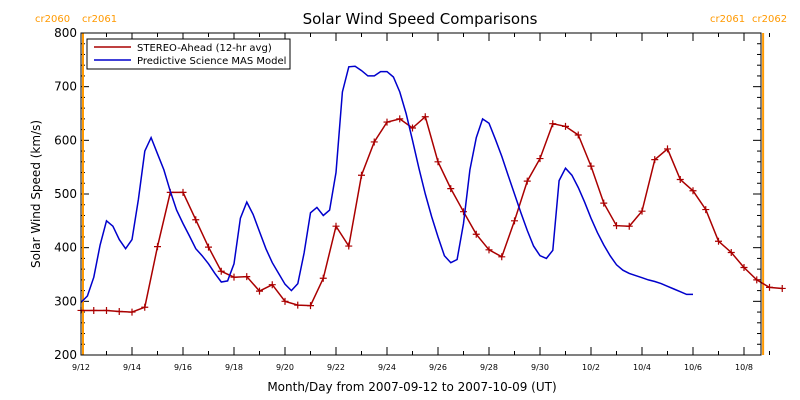 This screenshot has width=800, height=400. What do you see at coordinates (727, 19) in the screenshot?
I see `cr-marker-2-left-label: cr2061` at bounding box center [727, 19].